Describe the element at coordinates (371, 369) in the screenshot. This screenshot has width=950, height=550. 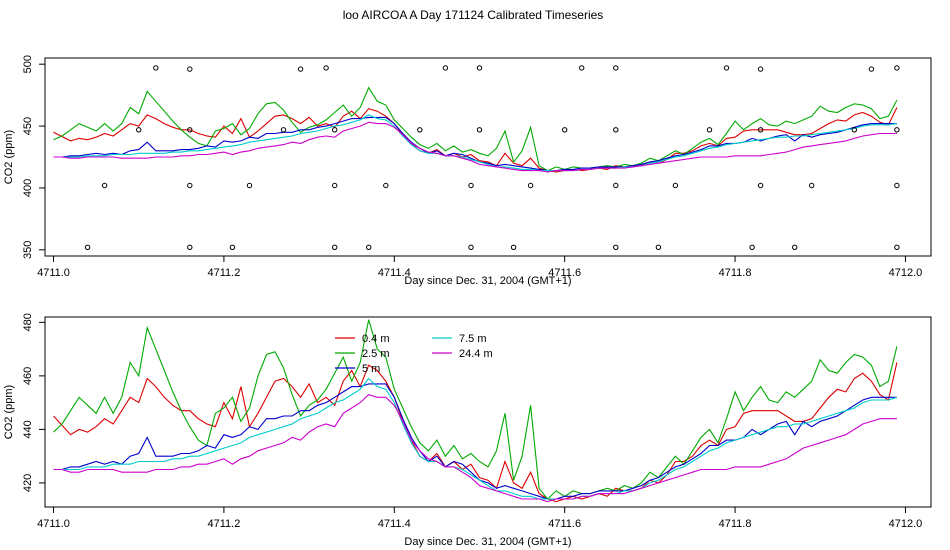
I see `legend-label: 5 m` at that location.